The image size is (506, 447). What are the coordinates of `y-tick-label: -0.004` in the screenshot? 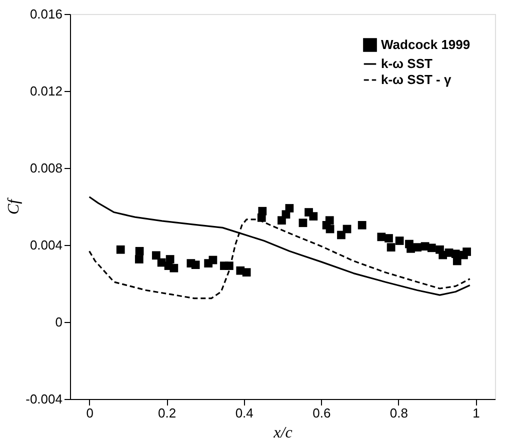 It's located at (44, 399).